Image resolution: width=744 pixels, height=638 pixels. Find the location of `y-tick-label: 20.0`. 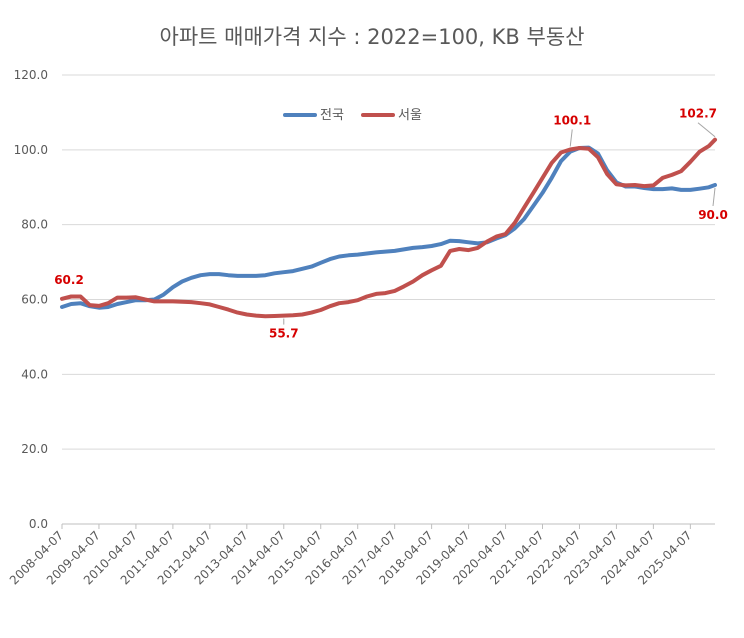

y-tick-label: 20.0 is located at coordinates (34, 449).